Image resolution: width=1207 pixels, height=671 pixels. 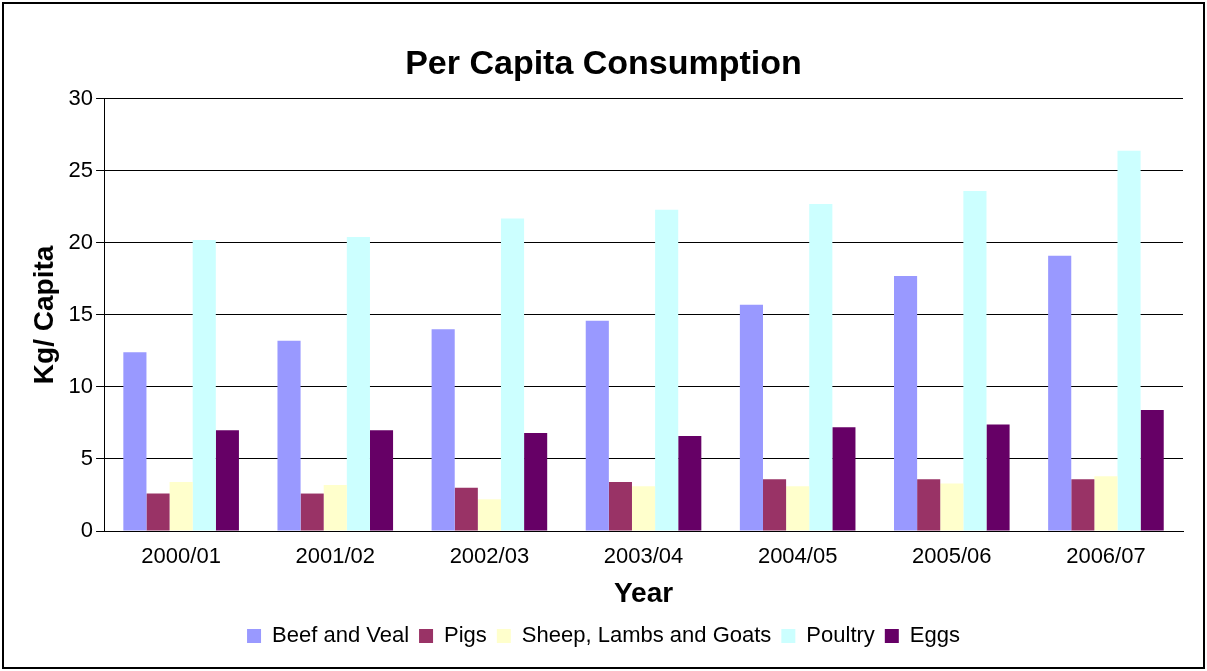 What do you see at coordinates (81, 385) in the screenshot?
I see `y-tick-label: 10` at bounding box center [81, 385].